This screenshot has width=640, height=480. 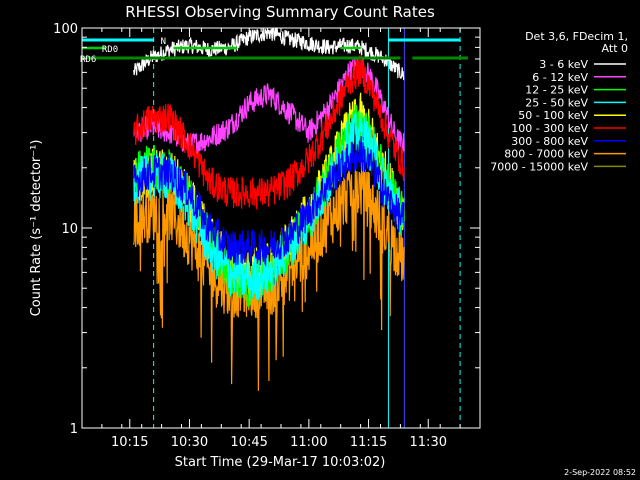 I want to click on y-tick-label: 100, so click(x=65, y=29).